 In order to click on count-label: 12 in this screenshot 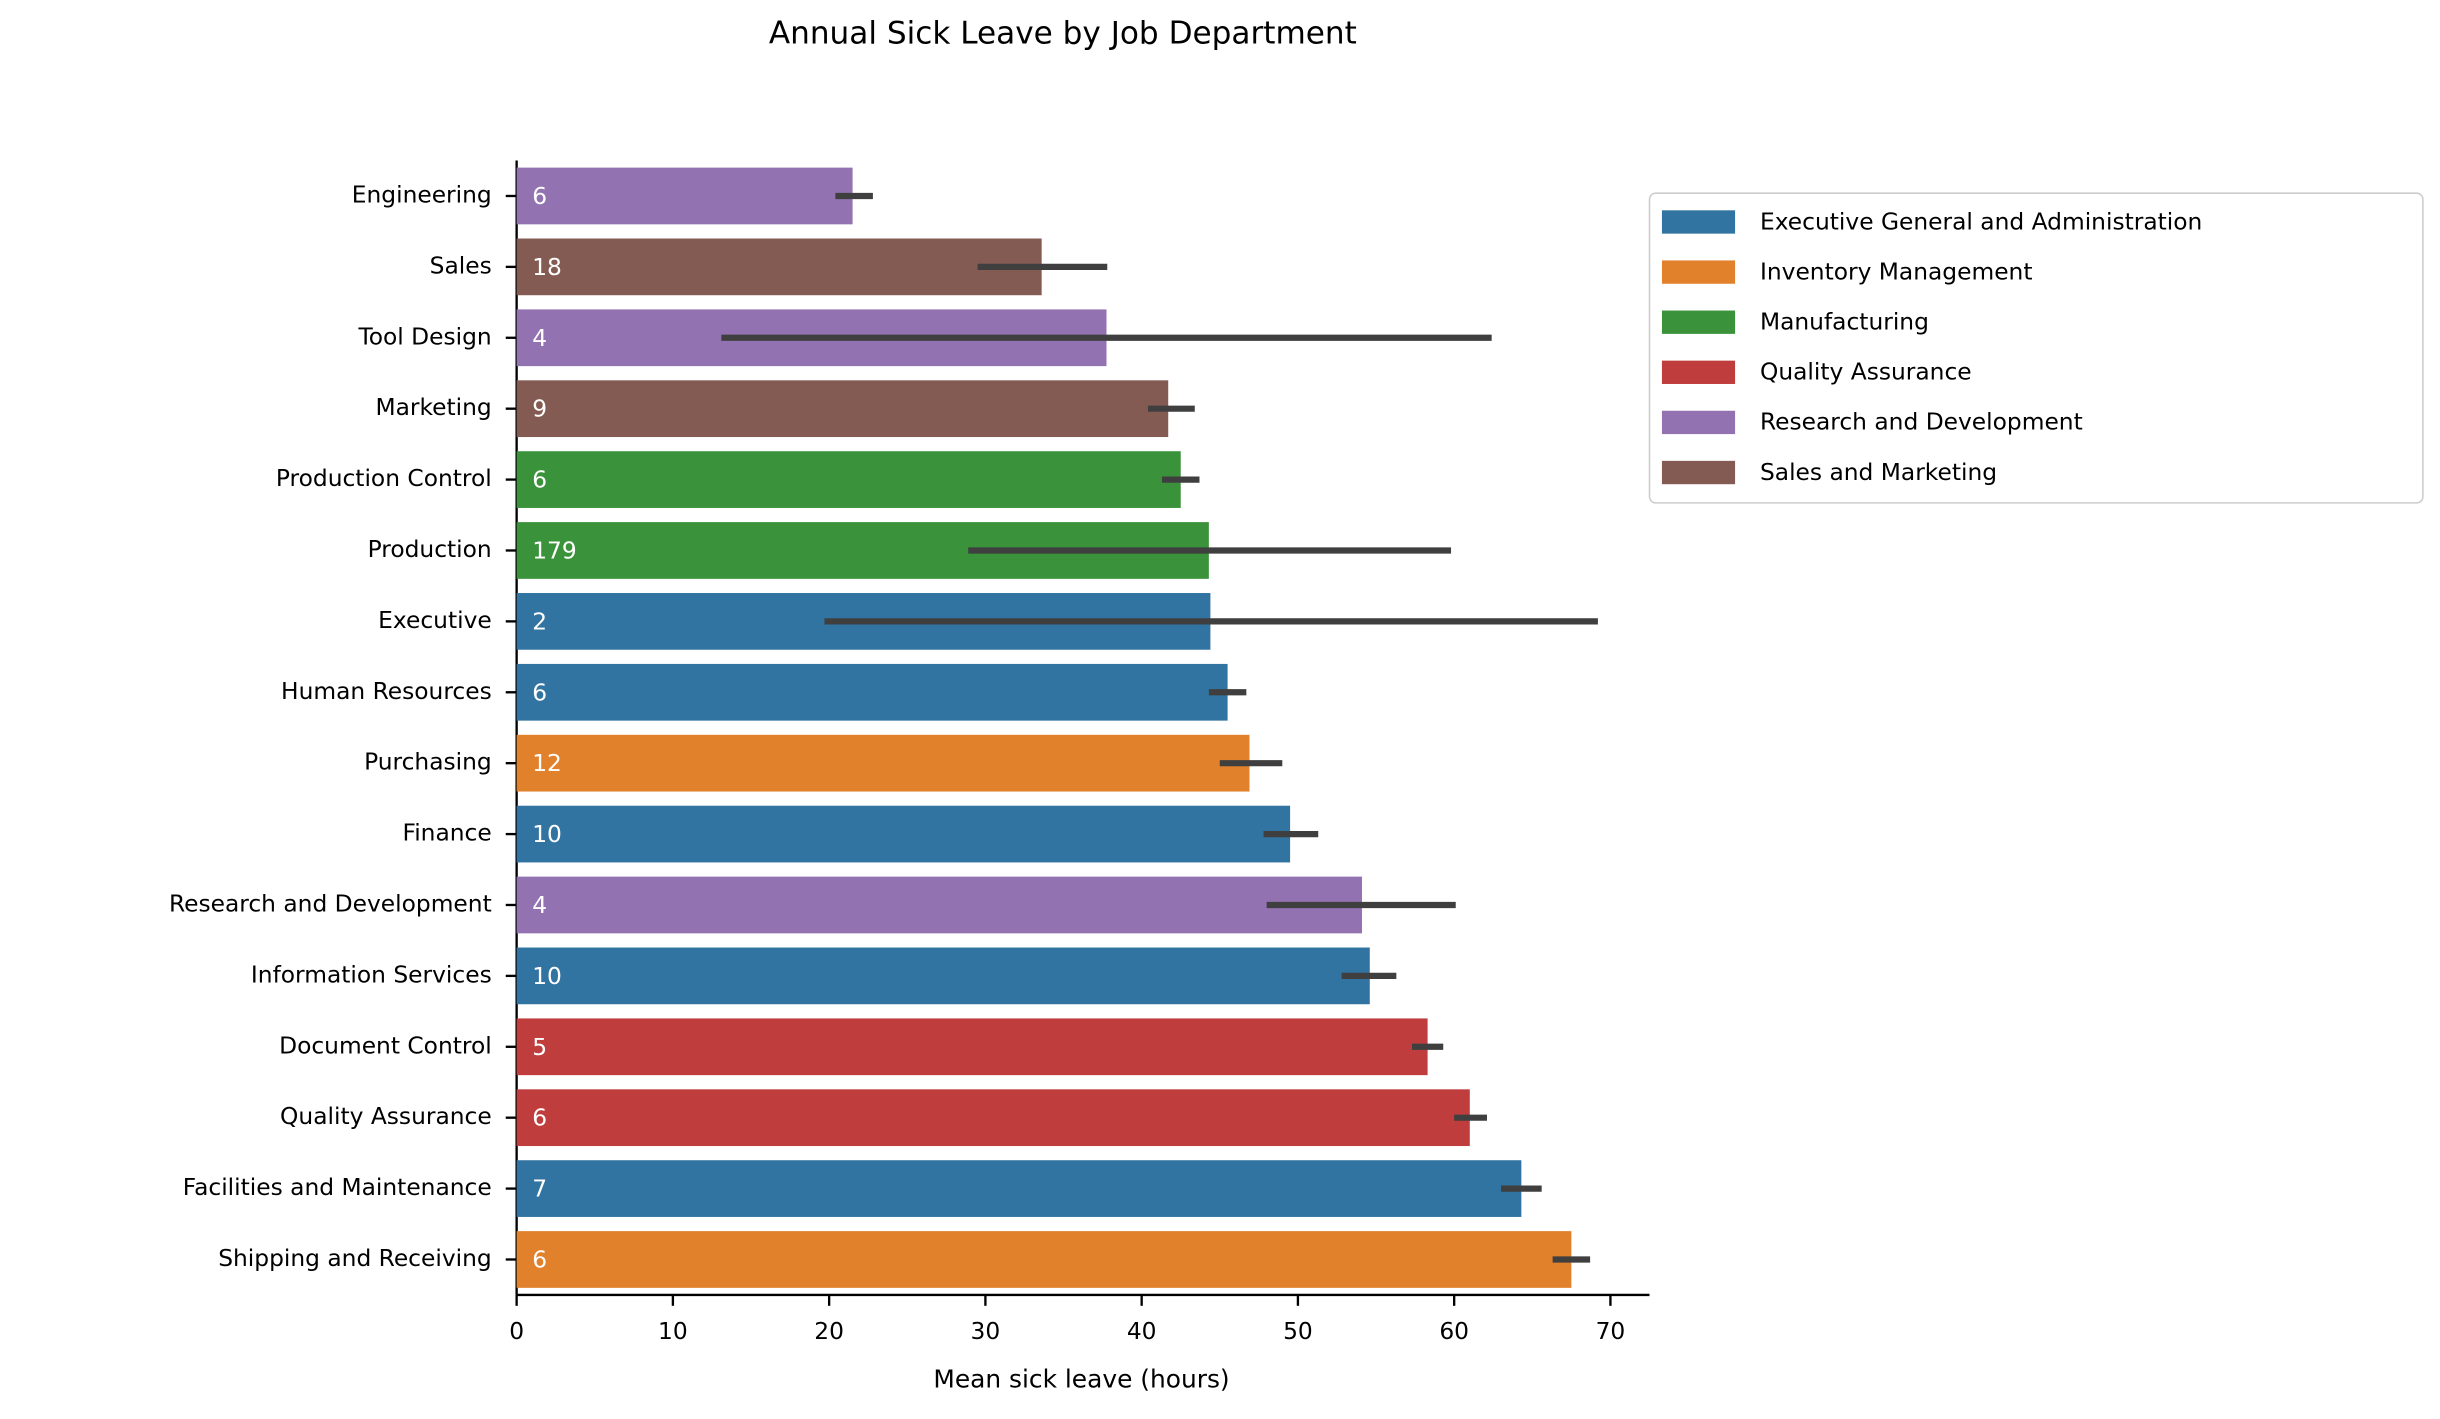, I will do `click(547, 763)`.